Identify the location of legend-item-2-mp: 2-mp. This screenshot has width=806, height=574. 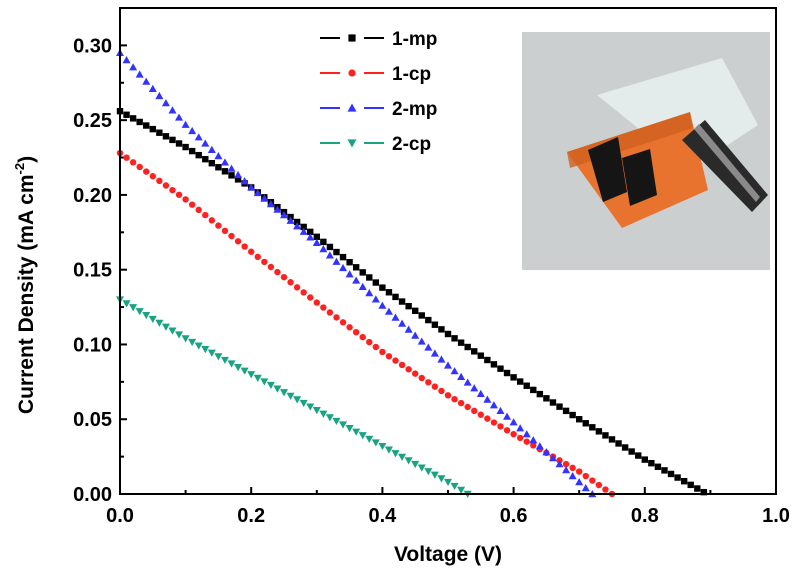
(378, 109).